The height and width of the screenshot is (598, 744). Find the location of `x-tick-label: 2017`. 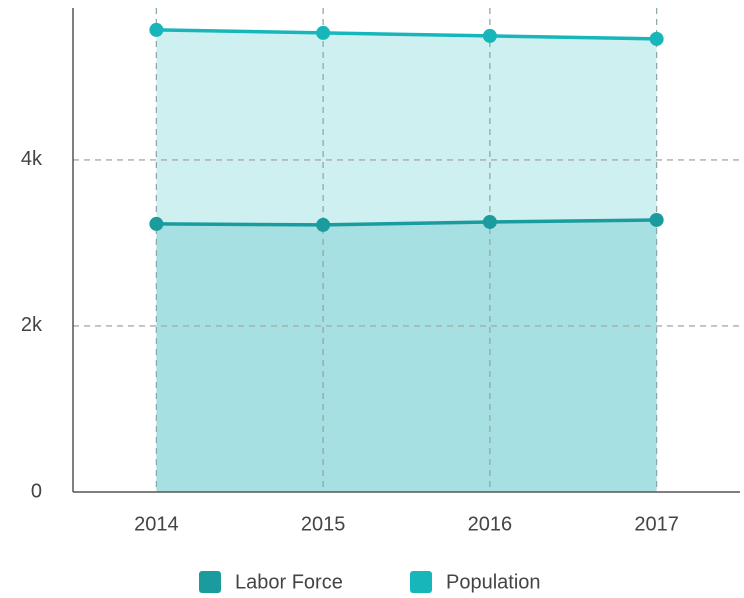

x-tick-label: 2017 is located at coordinates (656, 524).